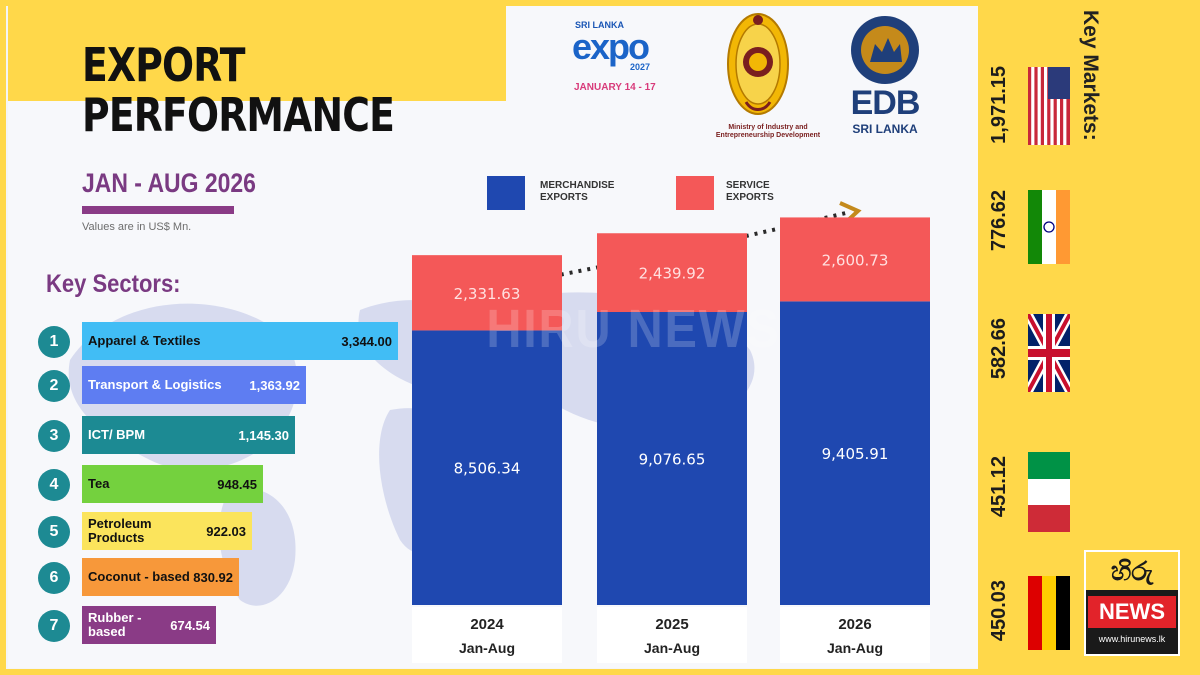 Image resolution: width=1200 pixels, height=675 pixels. What do you see at coordinates (633, 329) in the screenshot?
I see `watermark: HIRU NEWS` at bounding box center [633, 329].